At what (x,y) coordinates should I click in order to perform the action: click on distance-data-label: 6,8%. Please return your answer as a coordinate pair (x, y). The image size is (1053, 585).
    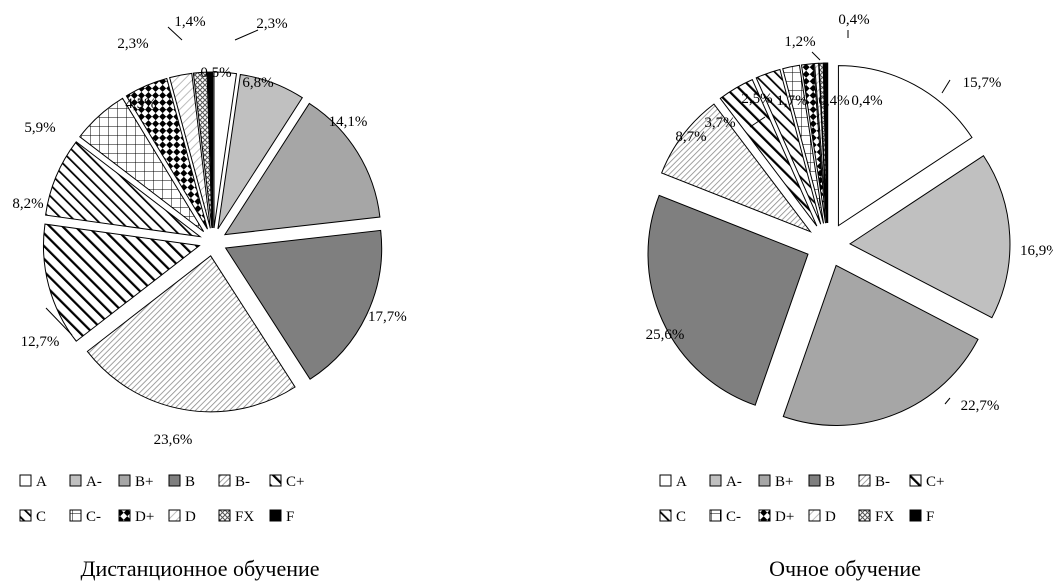
    Looking at the image, I should click on (257, 83).